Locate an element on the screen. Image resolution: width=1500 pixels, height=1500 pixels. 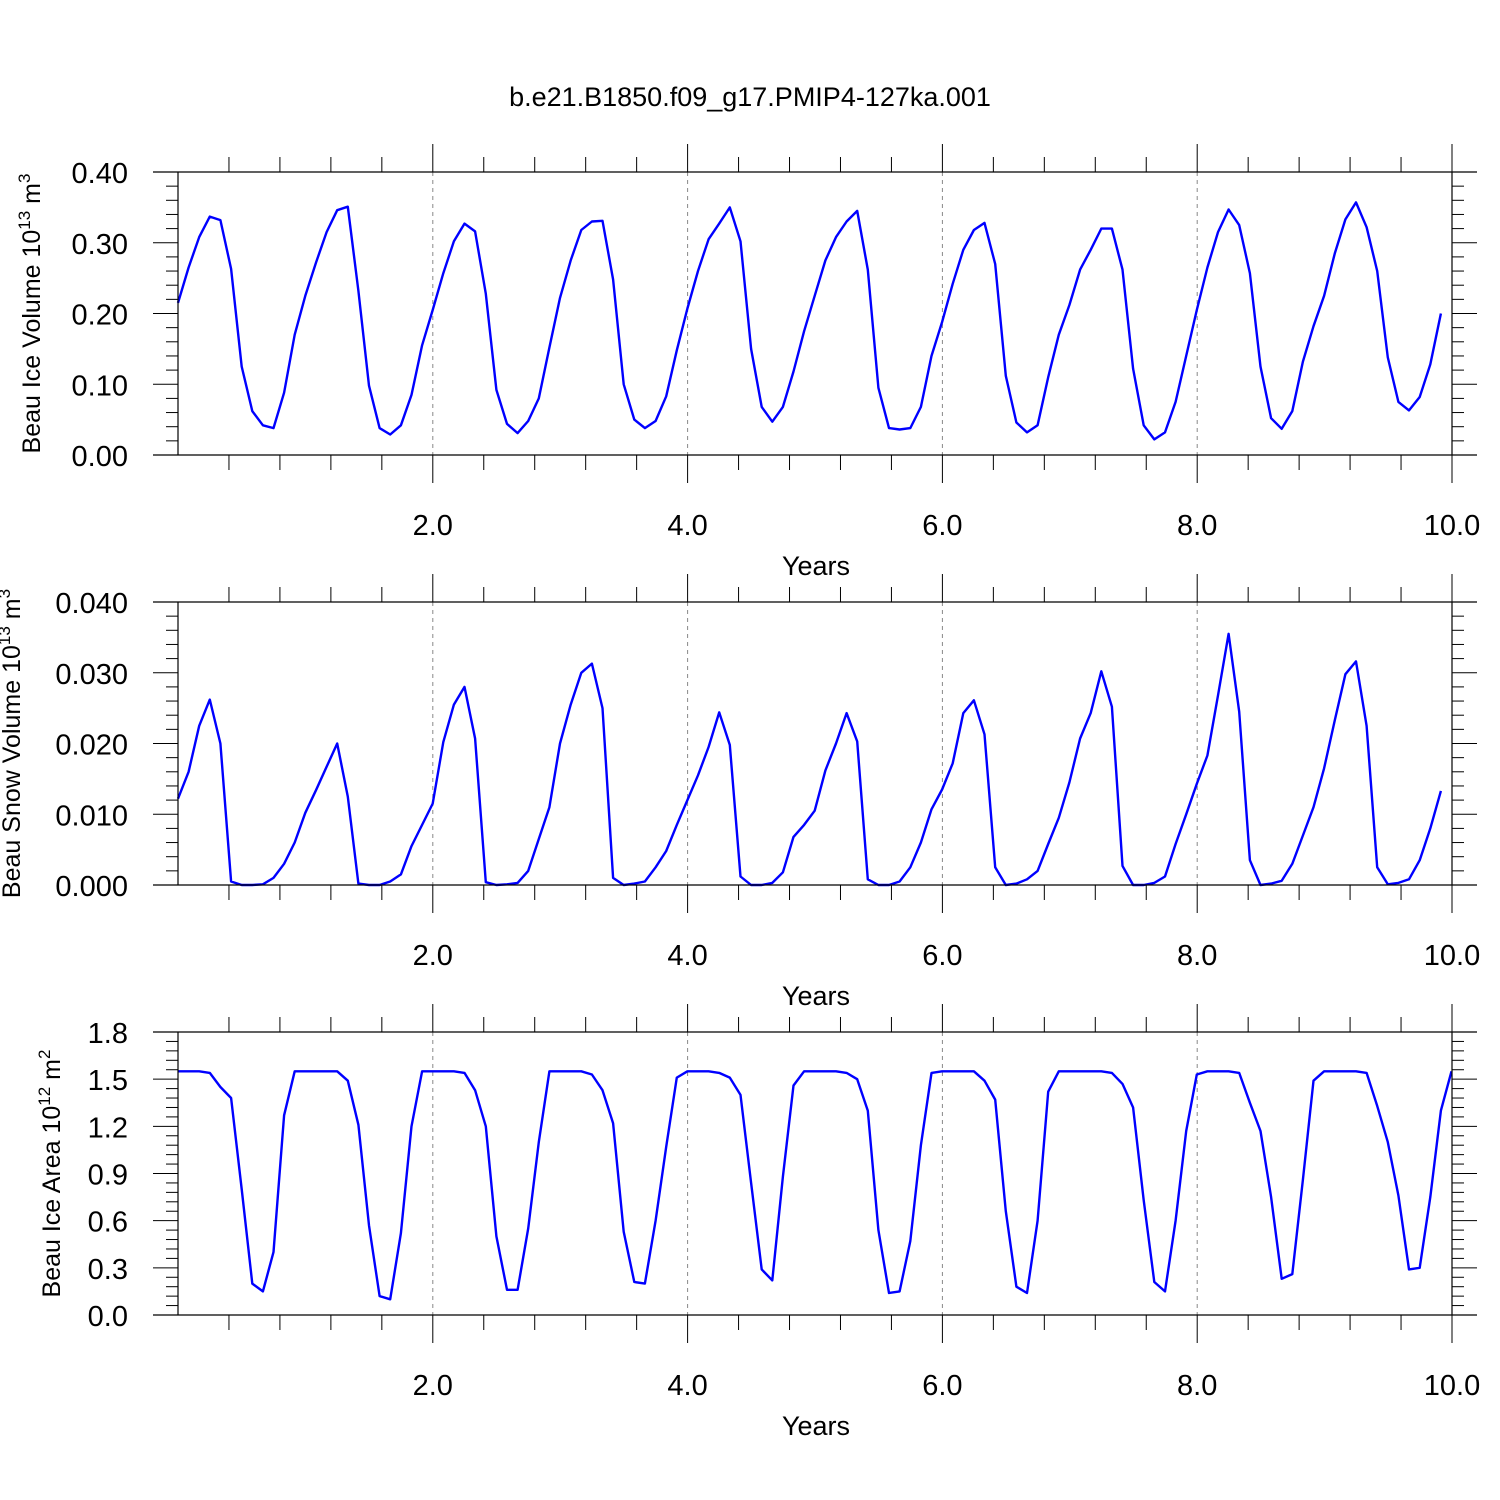
y-tick-label: 0.020 is located at coordinates (91, 746).